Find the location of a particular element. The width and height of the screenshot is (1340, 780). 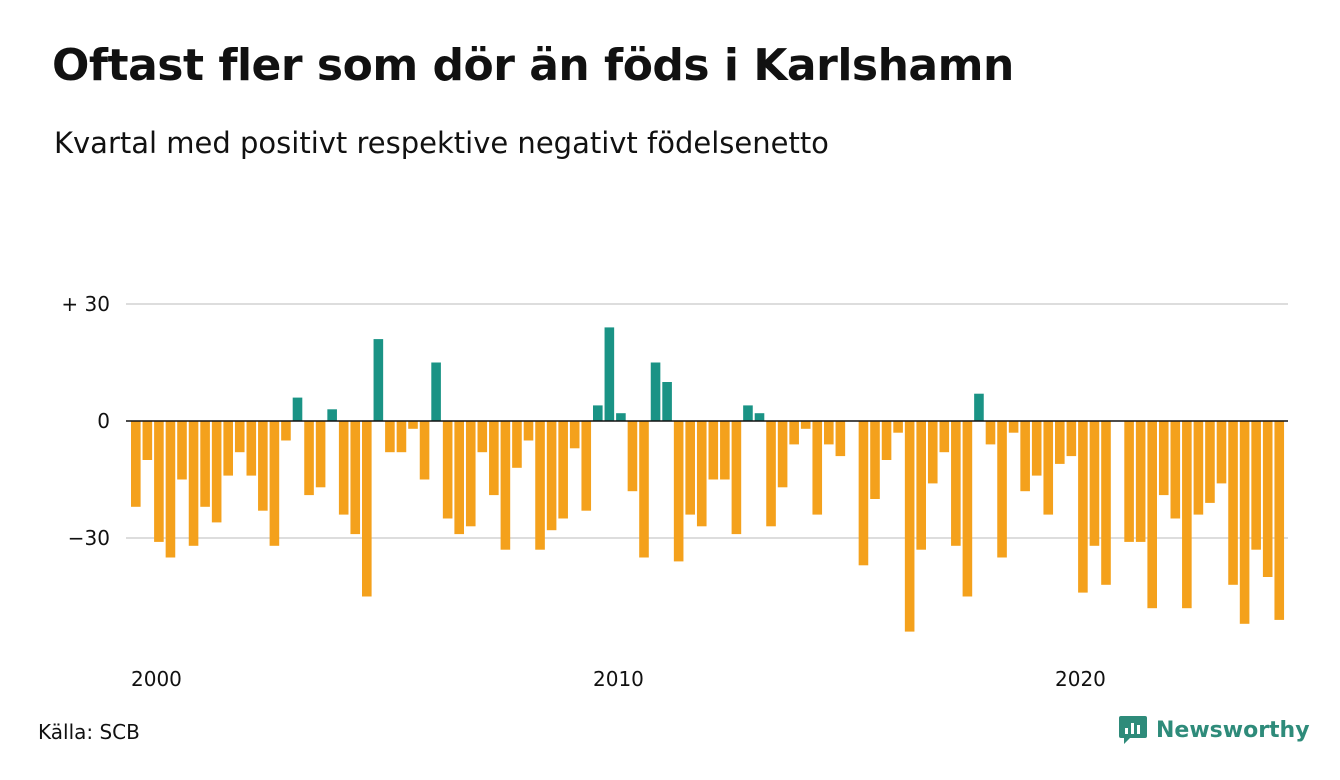

x-tick-label: 2000 is located at coordinates (156, 679).